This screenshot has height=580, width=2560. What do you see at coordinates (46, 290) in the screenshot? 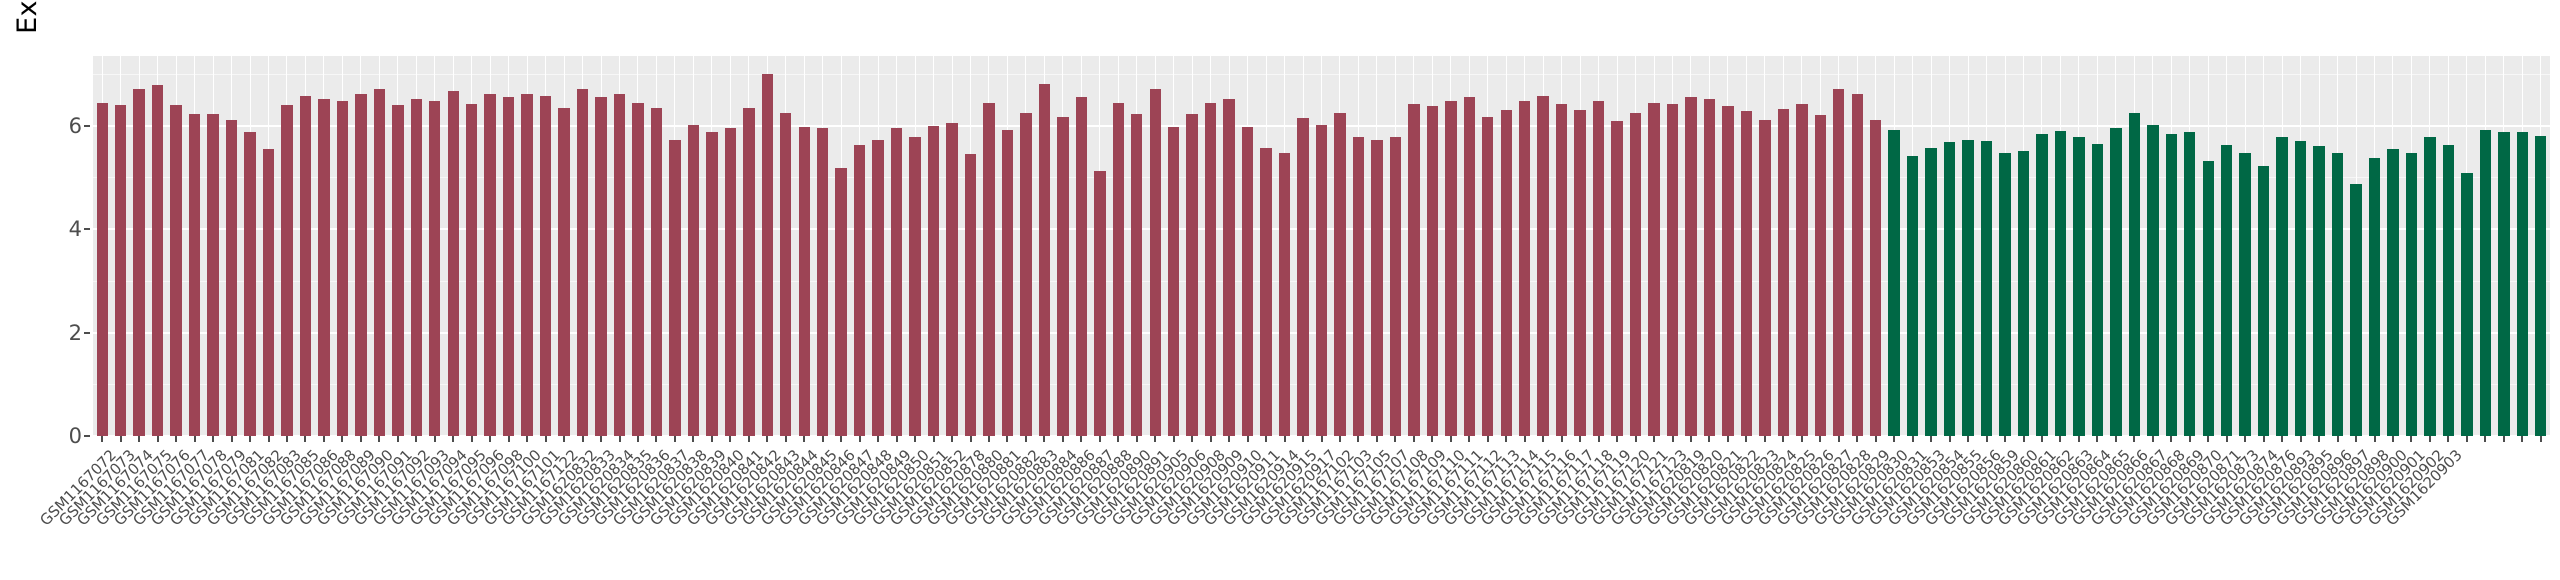
I see `y-axis-ticks: 0 2 4 6` at bounding box center [46, 290].